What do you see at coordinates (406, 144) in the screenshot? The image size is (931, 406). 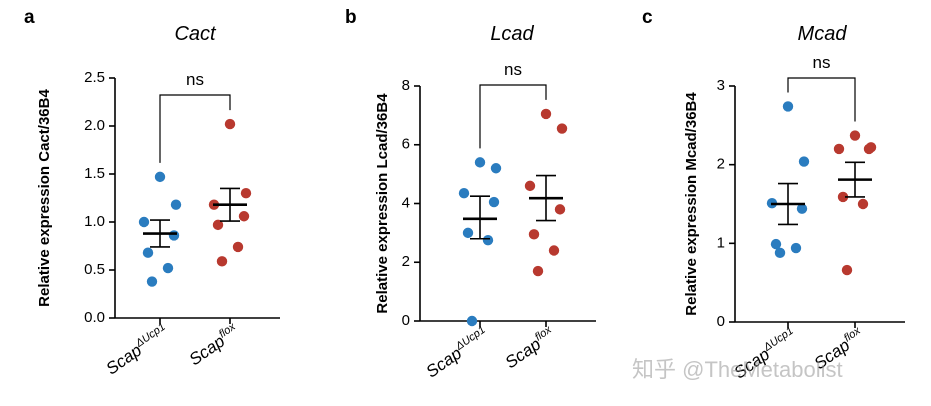 I see `y-tick-label: 6` at bounding box center [406, 144].